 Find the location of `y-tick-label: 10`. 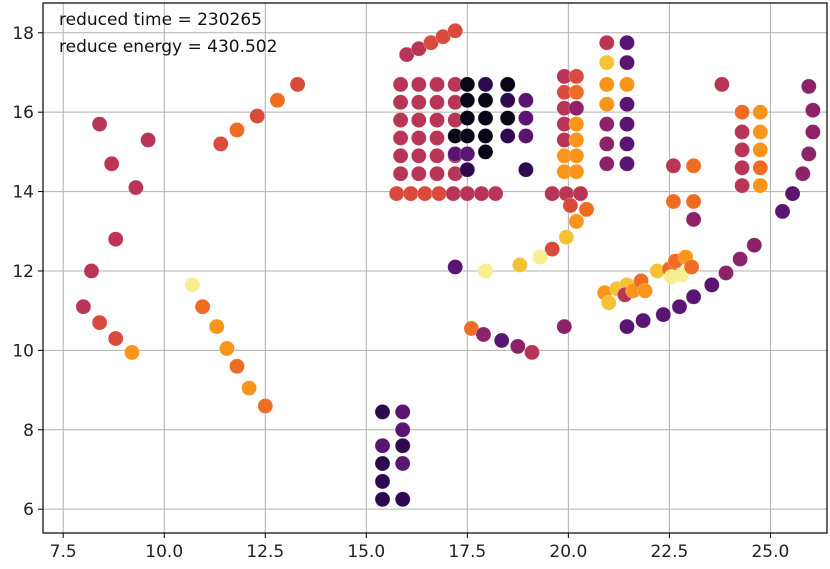

y-tick-label: 10 is located at coordinates (23, 351).